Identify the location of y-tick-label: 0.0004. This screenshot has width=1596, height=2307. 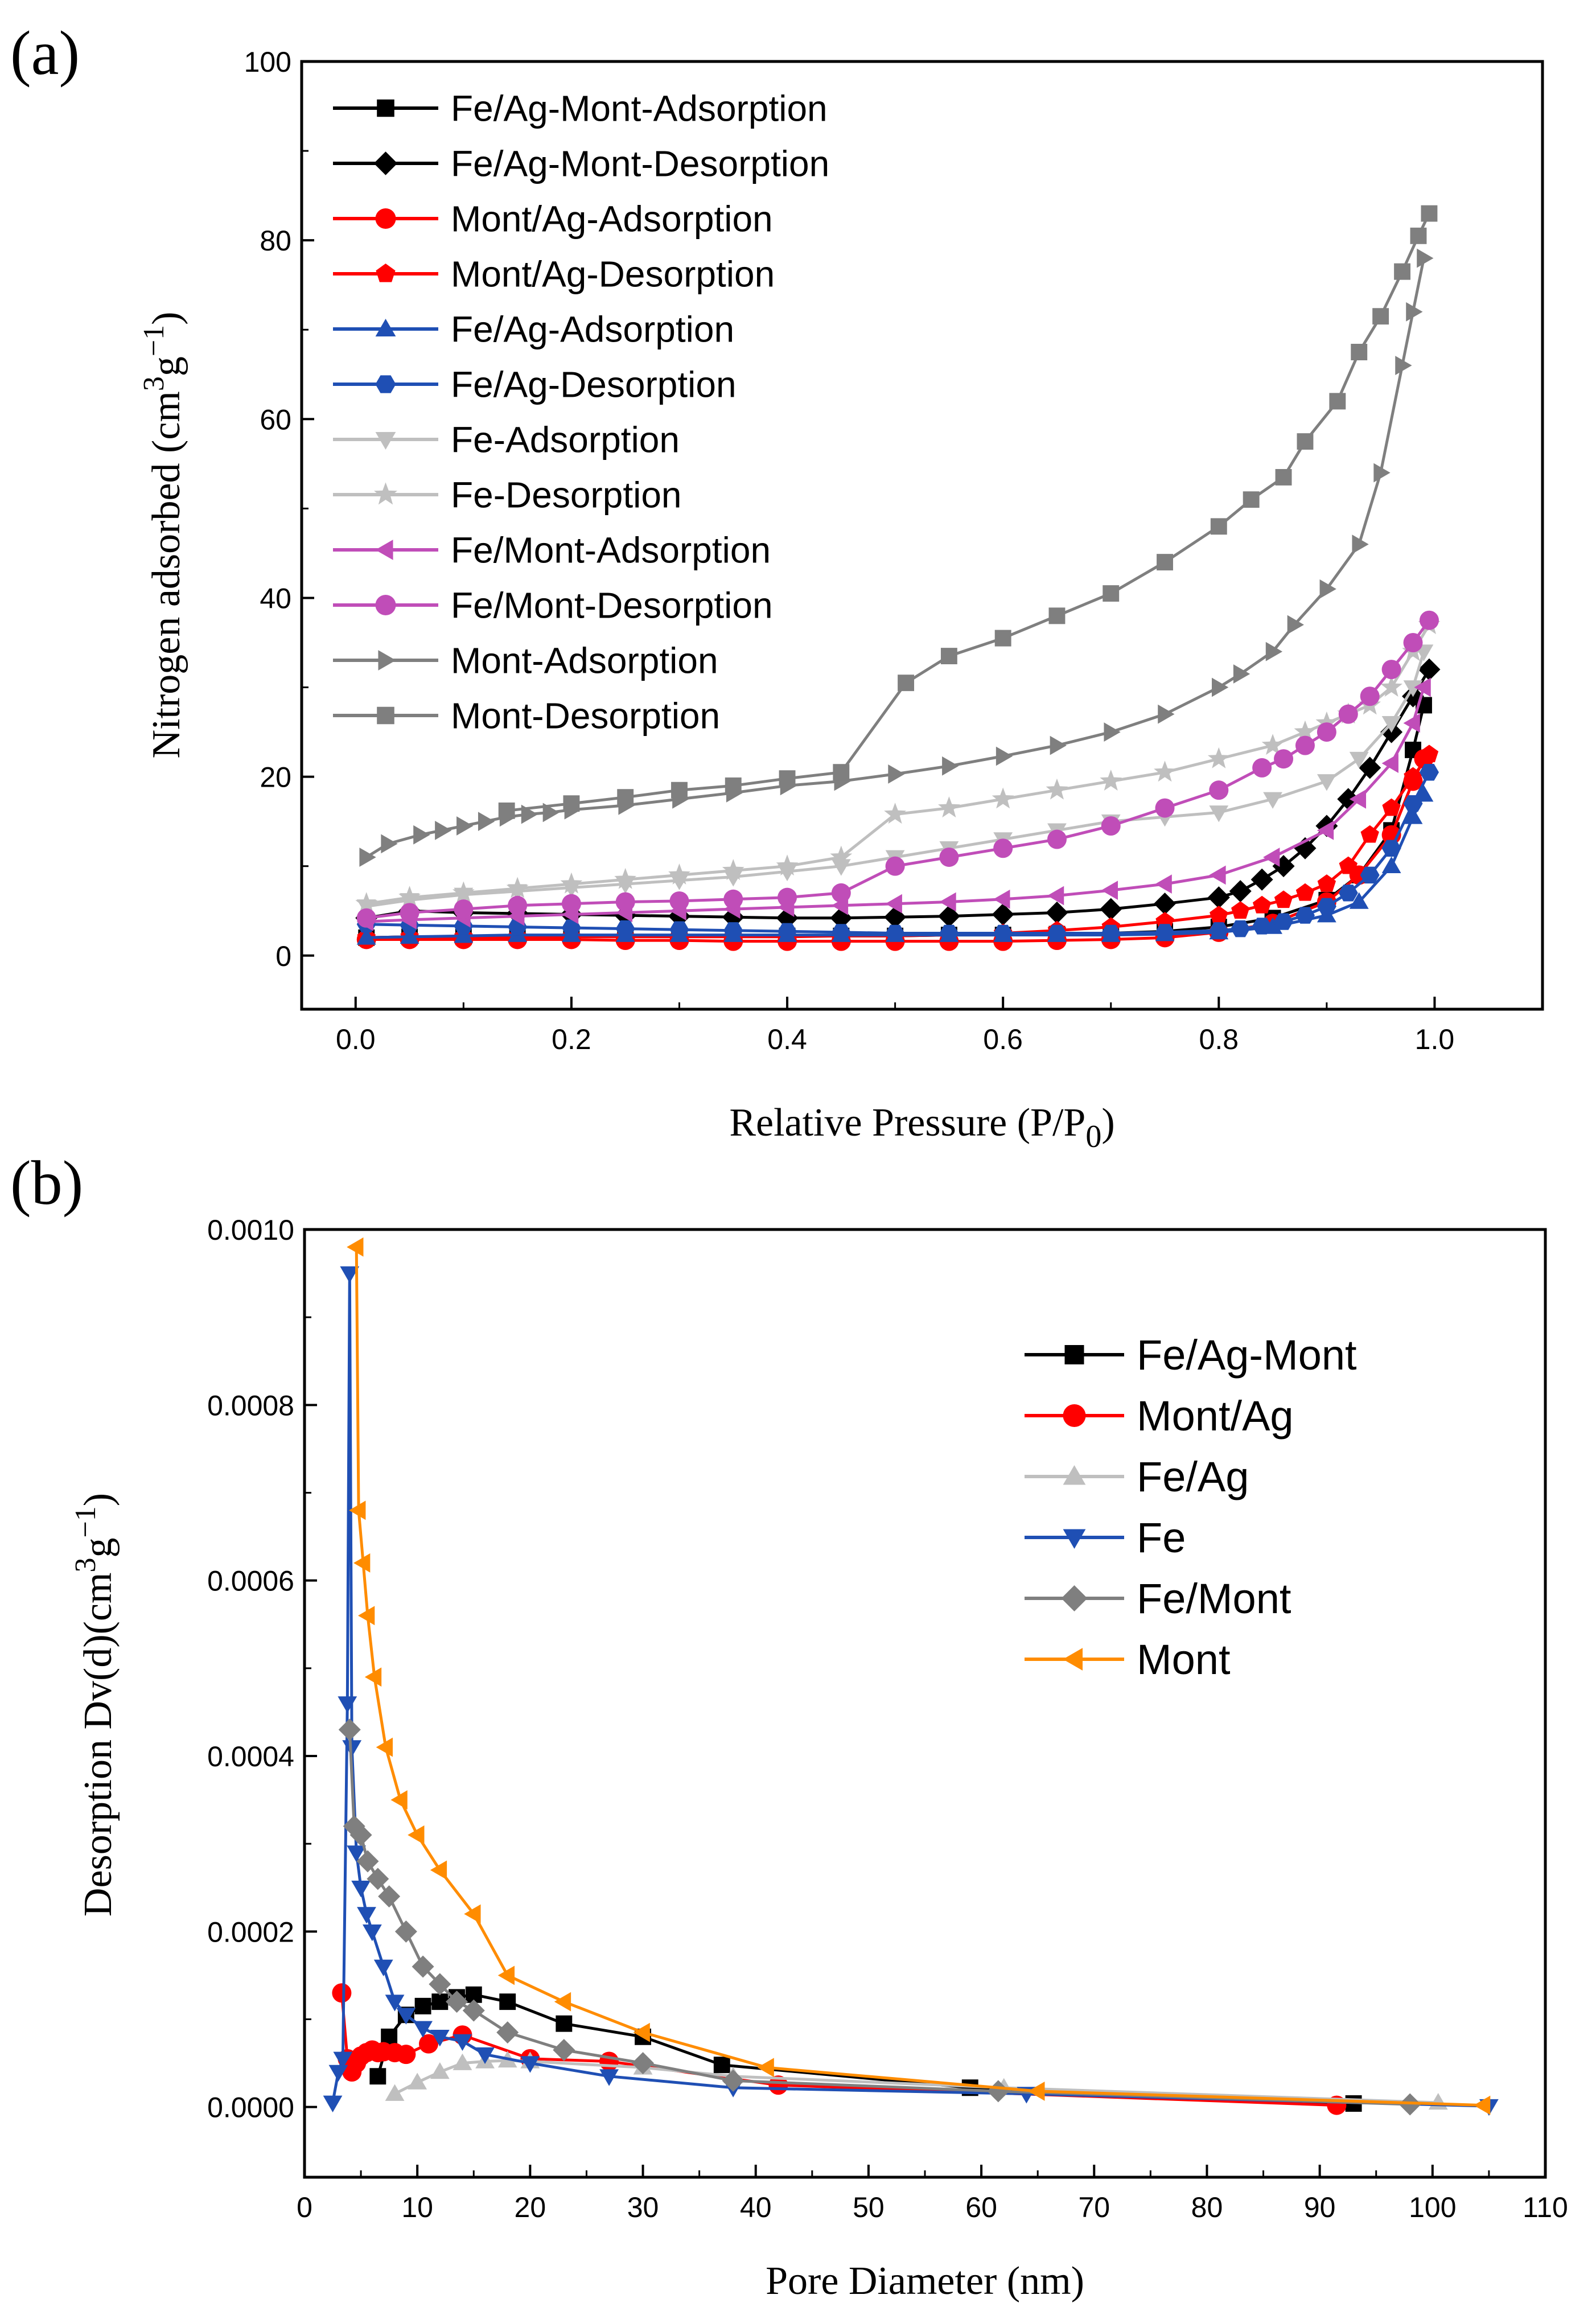
(250, 1757).